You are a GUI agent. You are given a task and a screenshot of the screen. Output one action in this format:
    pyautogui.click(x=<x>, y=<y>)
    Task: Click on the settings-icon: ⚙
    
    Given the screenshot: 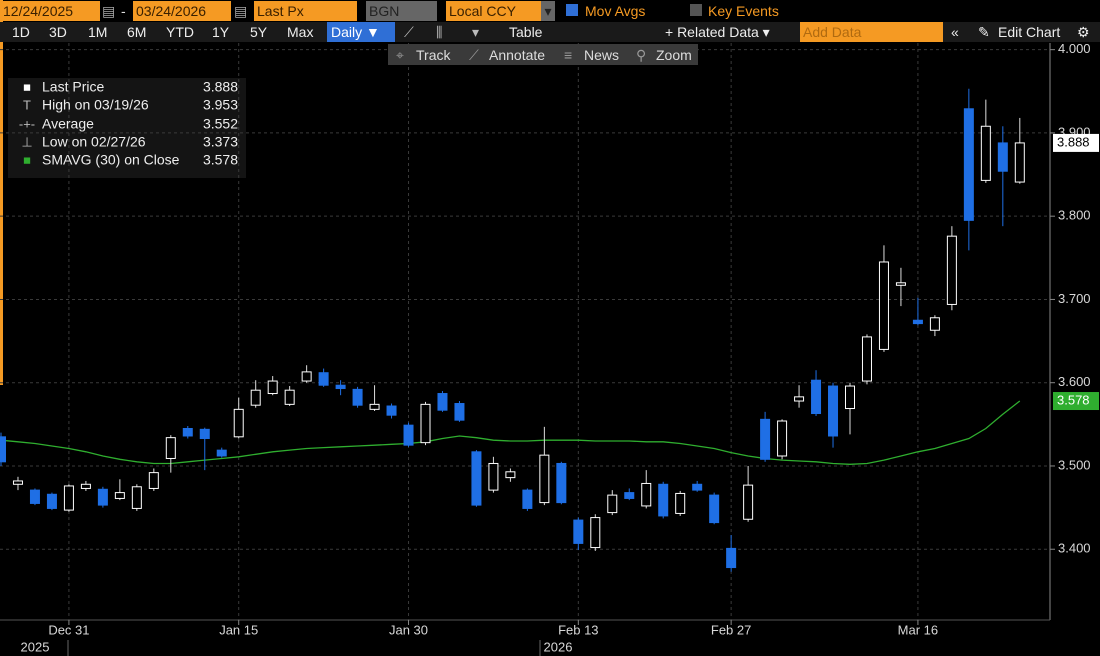 What is the action you would take?
    pyautogui.click(x=1083, y=32)
    